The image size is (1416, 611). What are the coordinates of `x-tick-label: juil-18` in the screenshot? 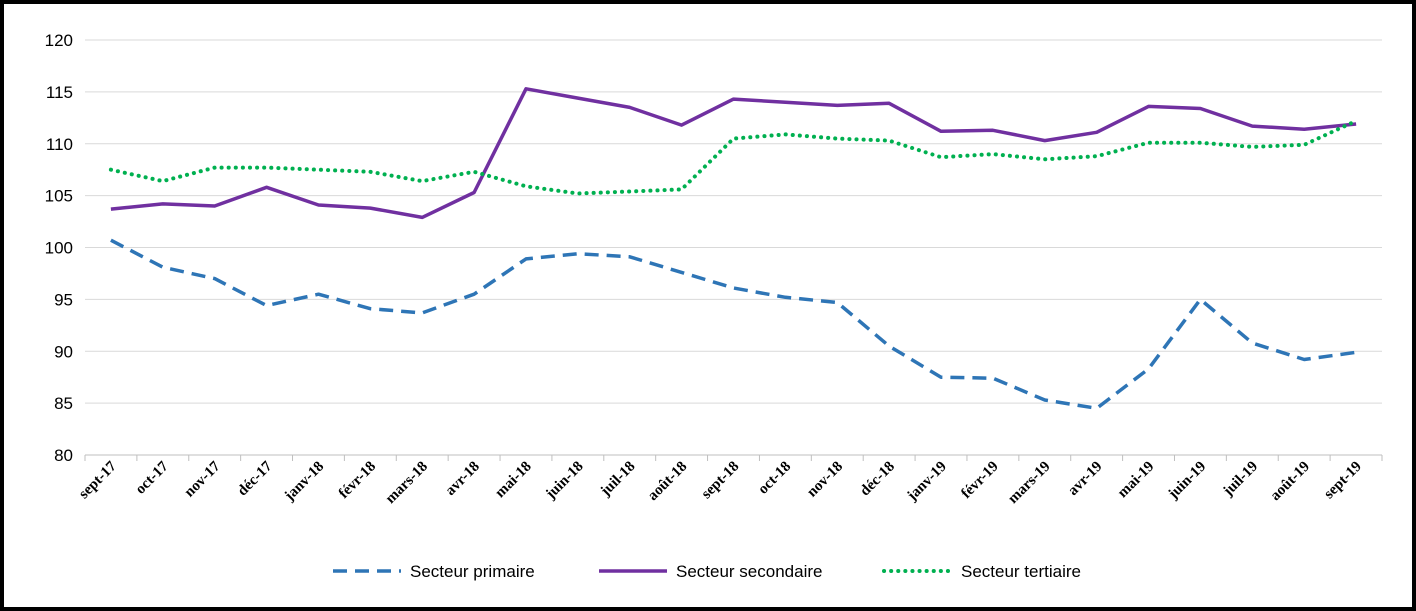 It's located at (617, 479).